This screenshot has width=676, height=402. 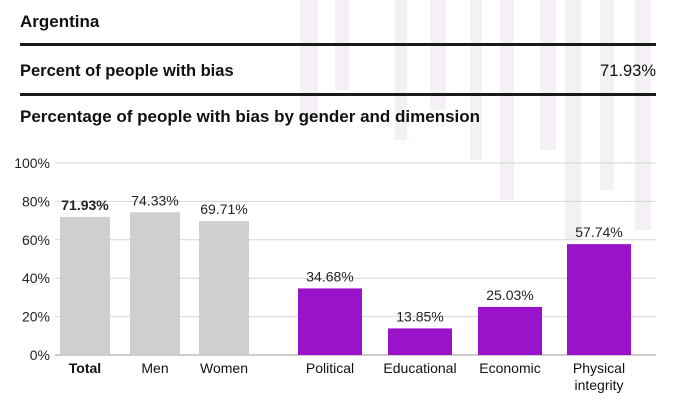 I want to click on header-rule-bottom, so click(x=338, y=94).